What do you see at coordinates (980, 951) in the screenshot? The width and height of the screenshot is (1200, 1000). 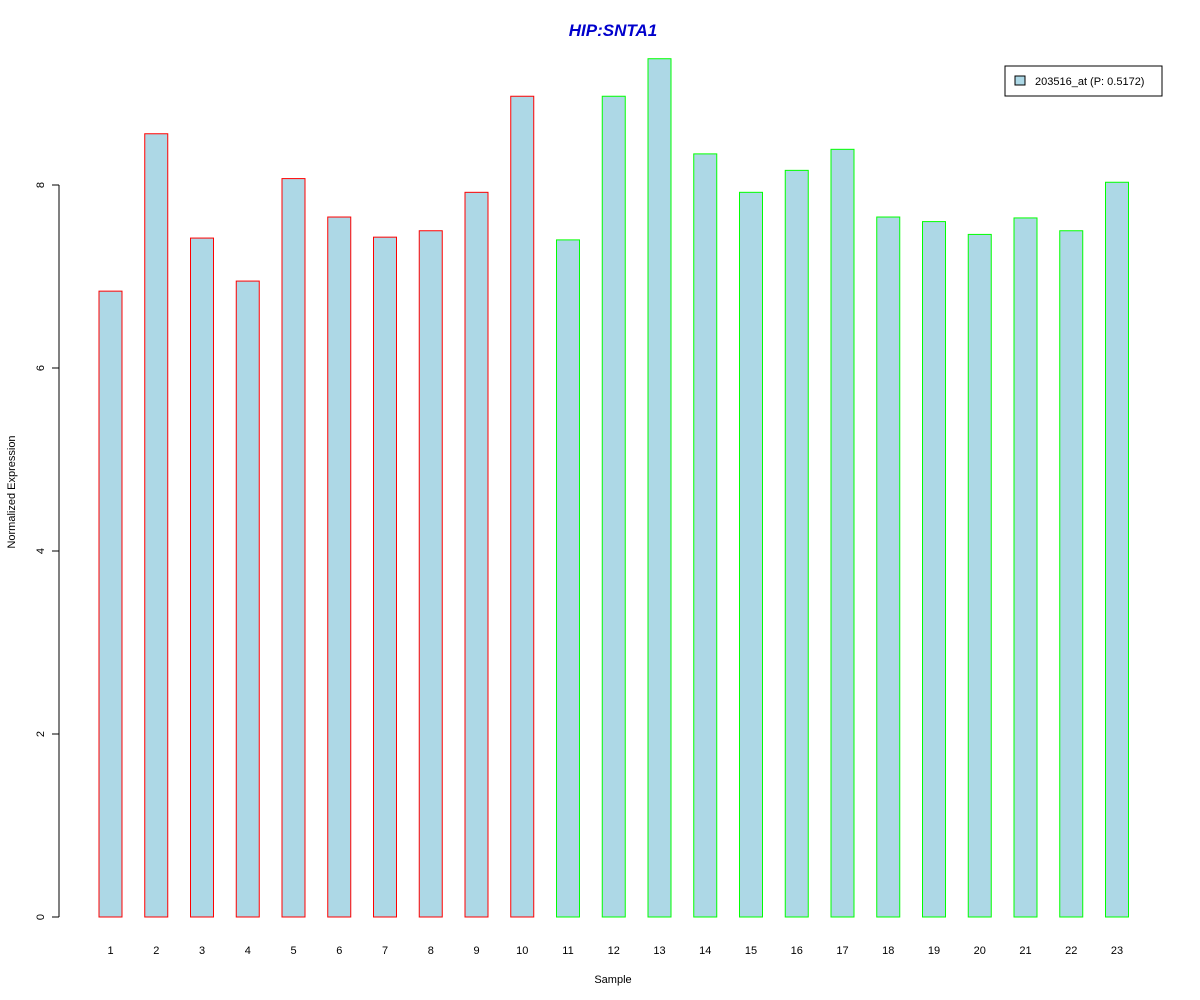 I see `x-tick-label: 20` at bounding box center [980, 951].